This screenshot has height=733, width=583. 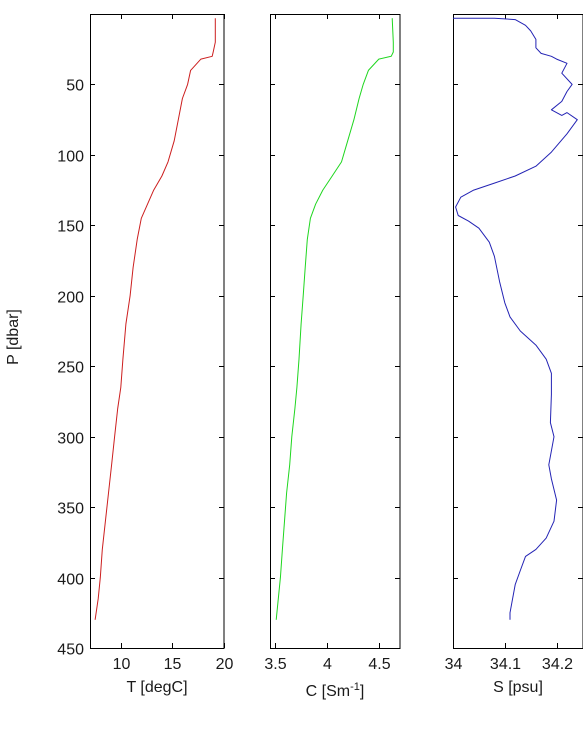 What do you see at coordinates (557, 664) in the screenshot?
I see `x-tick-label: 34.2` at bounding box center [557, 664].